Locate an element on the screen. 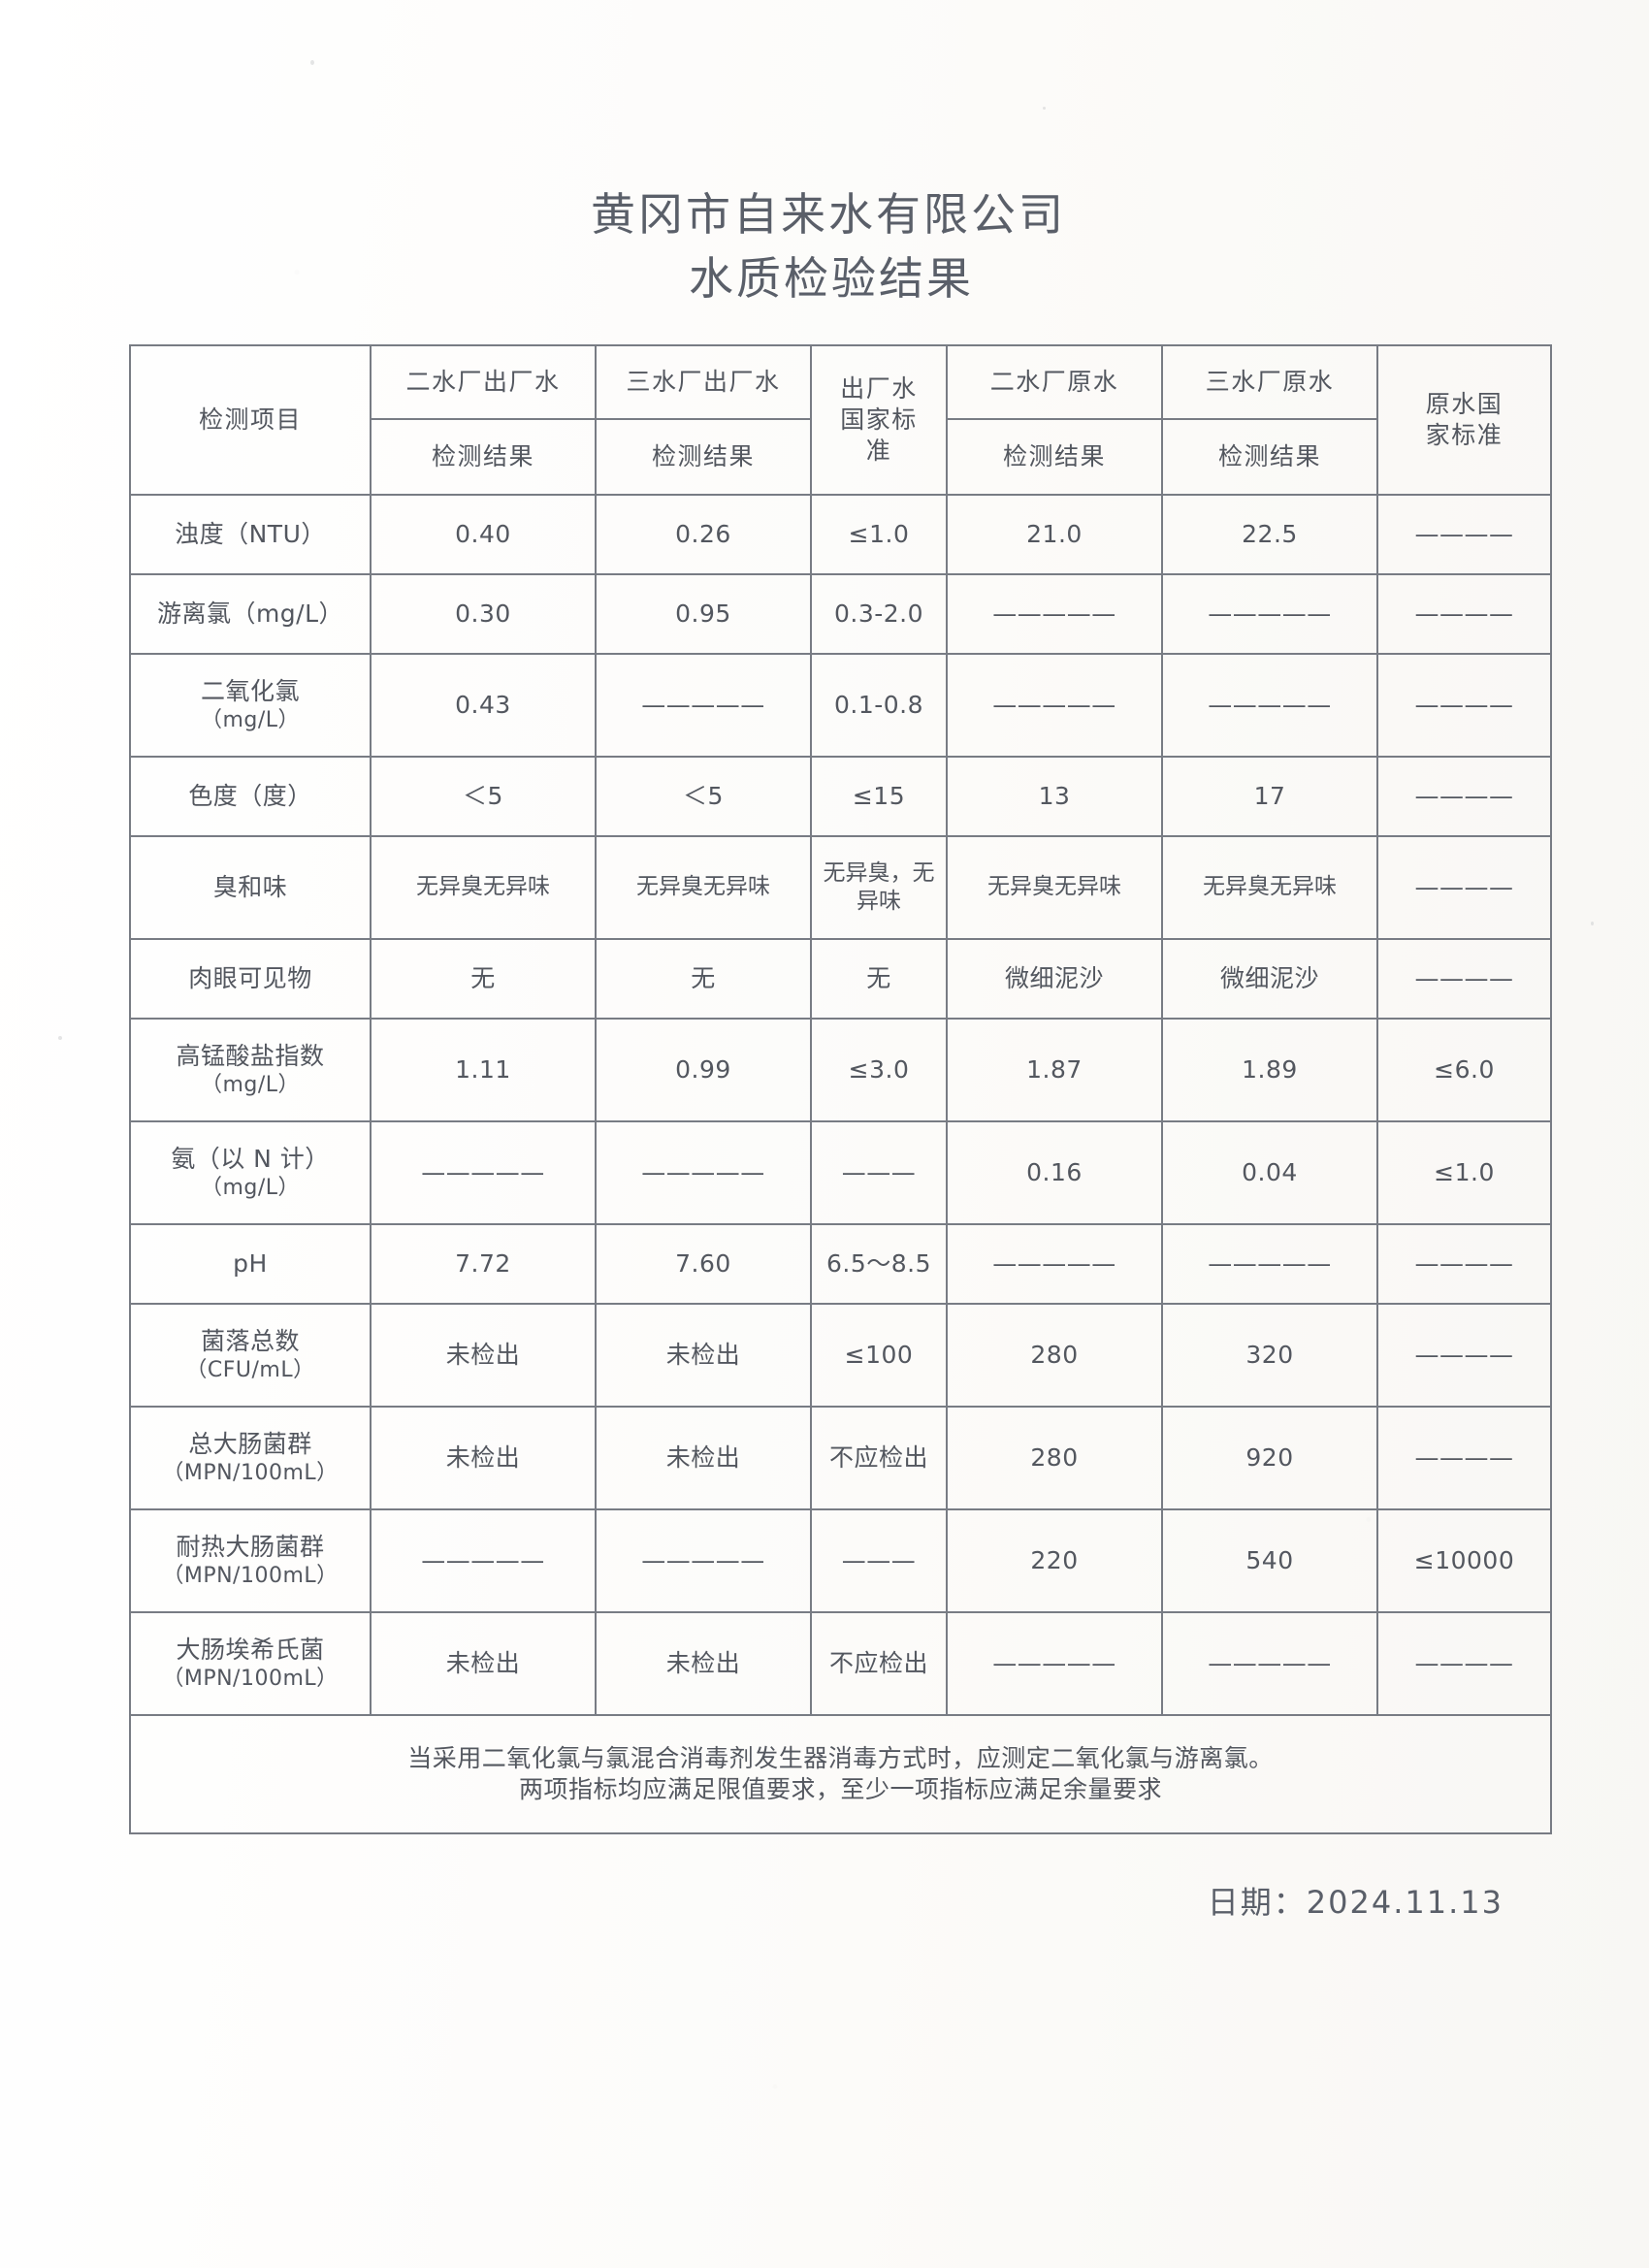 The image size is (1649, 2268). cell-outlet-standard: 不应检出 is located at coordinates (879, 1663).